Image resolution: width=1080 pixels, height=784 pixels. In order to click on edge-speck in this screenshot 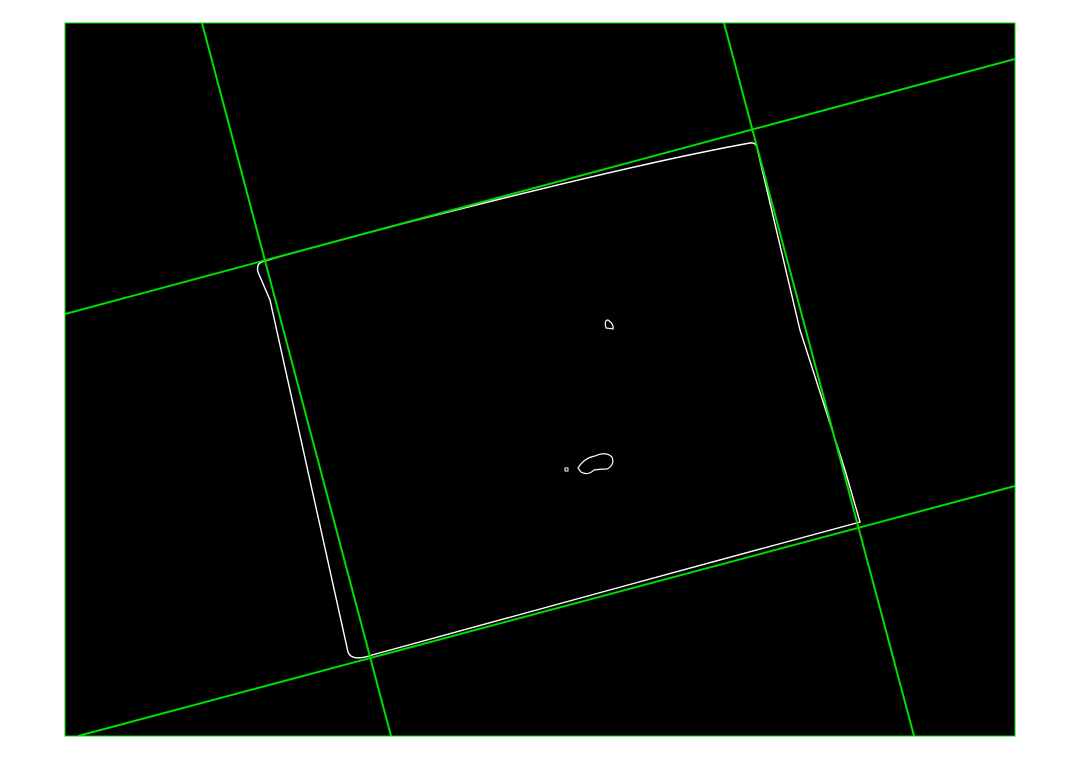, I will do `click(566, 469)`.